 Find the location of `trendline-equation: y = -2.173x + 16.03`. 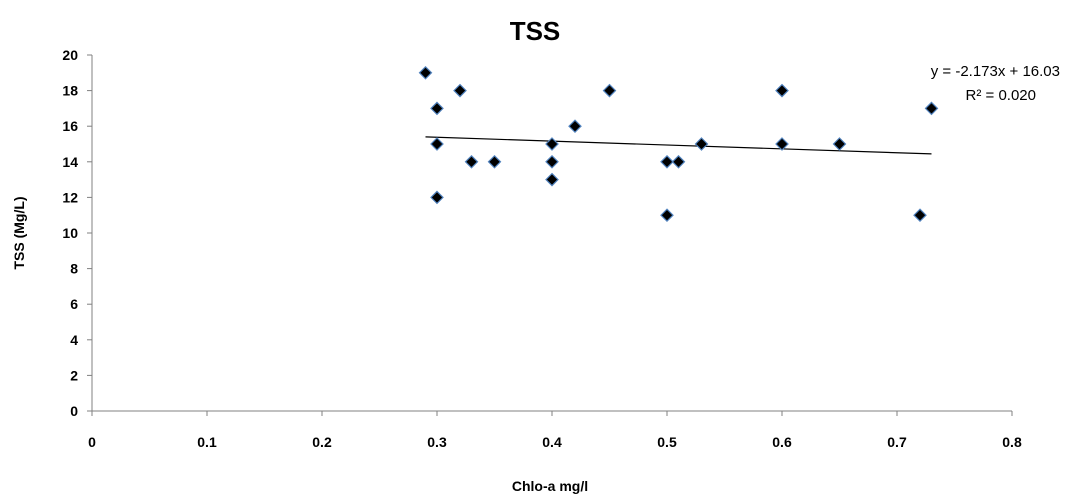

trendline-equation: y = -2.173x + 16.03 is located at coordinates (995, 71).